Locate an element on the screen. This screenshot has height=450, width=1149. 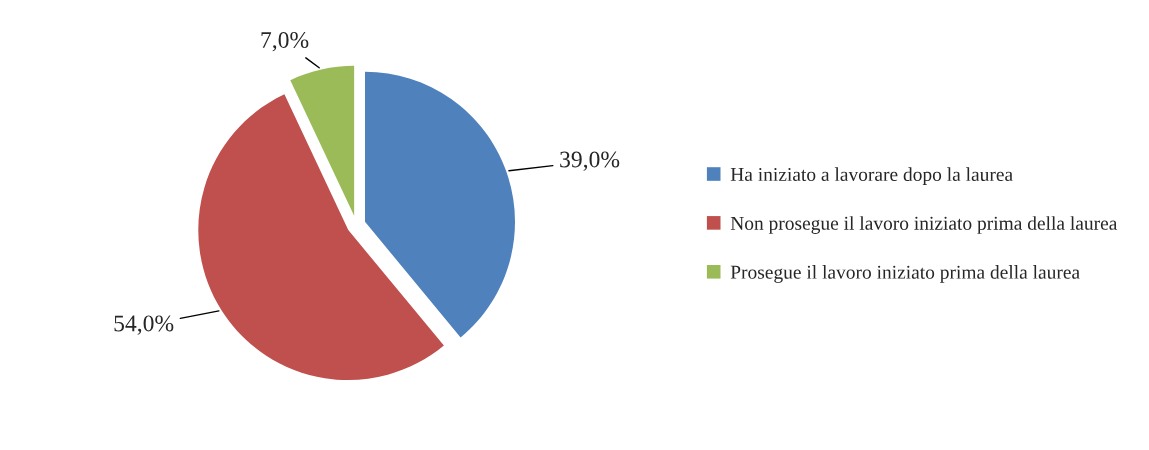
legend-label: Prosegue il lavoro iniziato prima della laurea is located at coordinates (905, 274).